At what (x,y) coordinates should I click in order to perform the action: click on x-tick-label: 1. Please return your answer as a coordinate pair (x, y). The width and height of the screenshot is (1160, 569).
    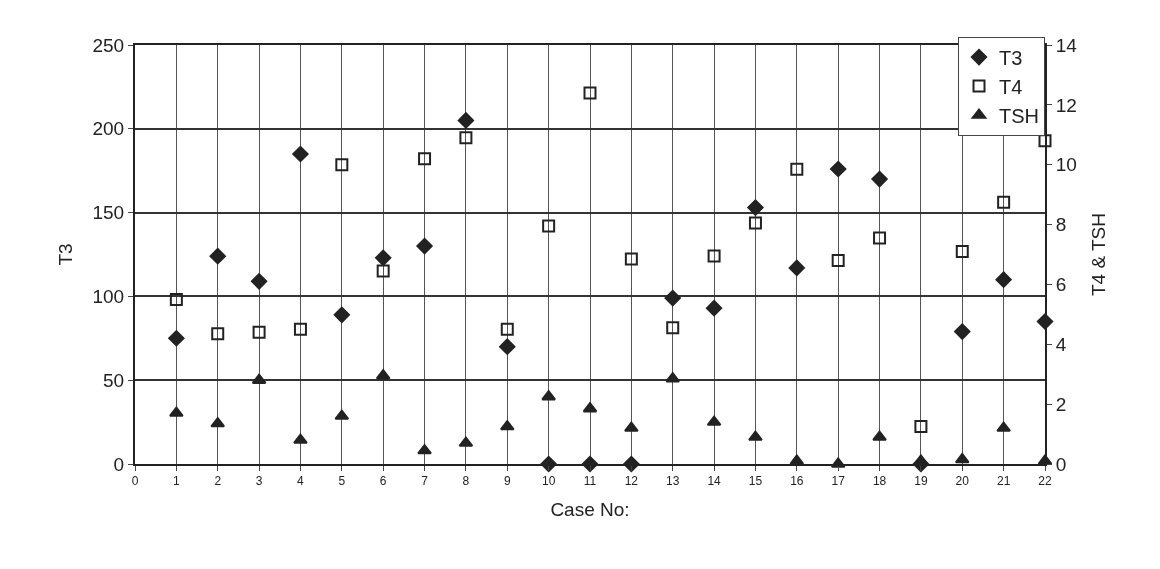
    Looking at the image, I should click on (177, 481).